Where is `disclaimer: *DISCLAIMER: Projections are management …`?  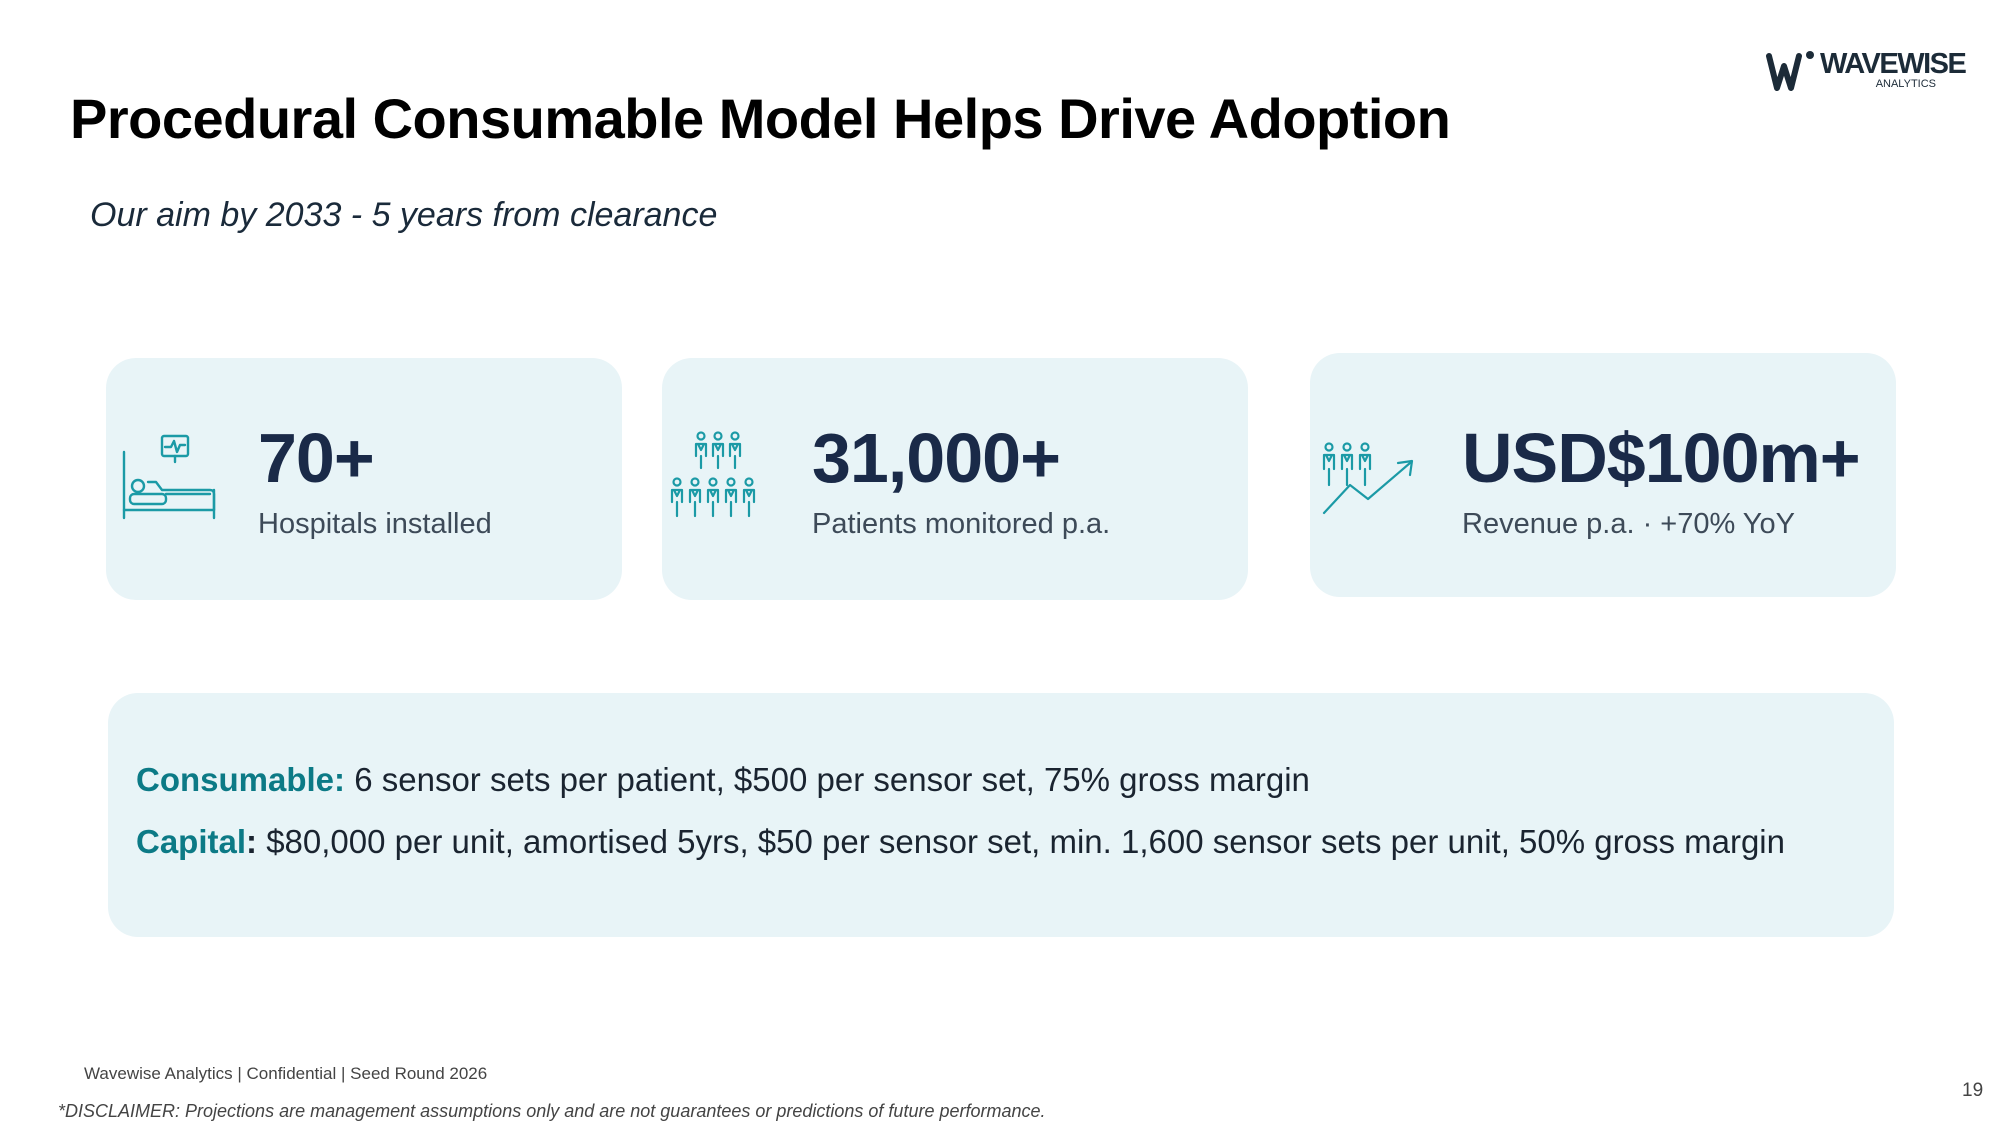 disclaimer: *DISCLAIMER: Projections are management … is located at coordinates (552, 1111).